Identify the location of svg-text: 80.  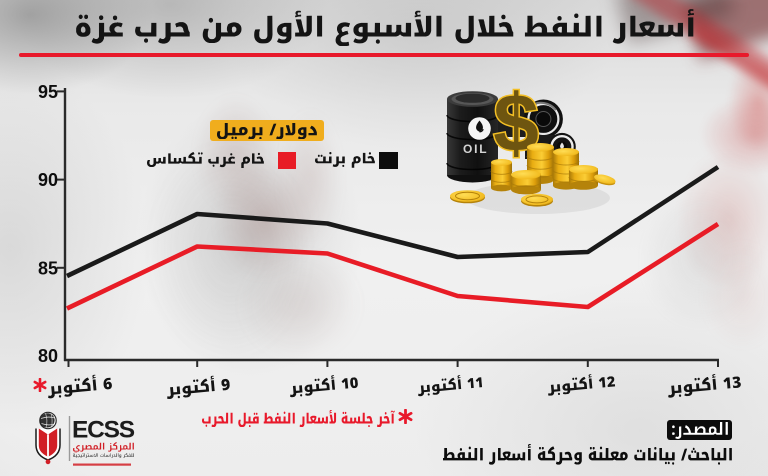
(48, 356).